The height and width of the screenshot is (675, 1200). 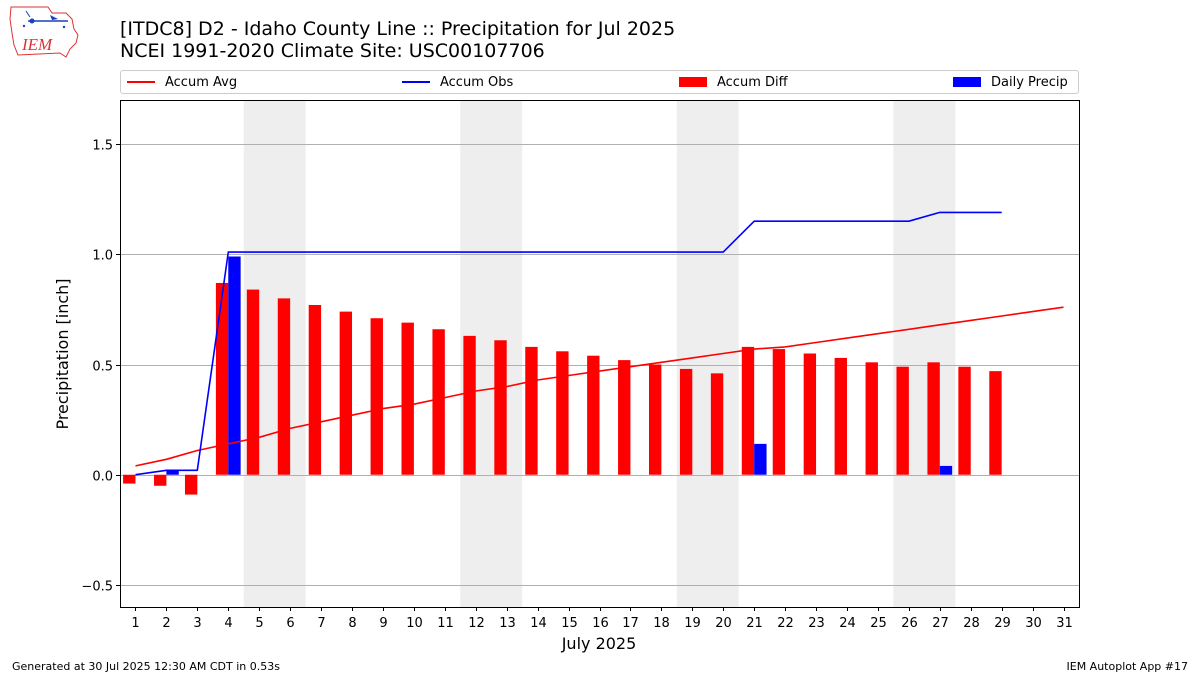 I want to click on legend-label-accum-avg: Accum Avg, so click(x=201, y=82).